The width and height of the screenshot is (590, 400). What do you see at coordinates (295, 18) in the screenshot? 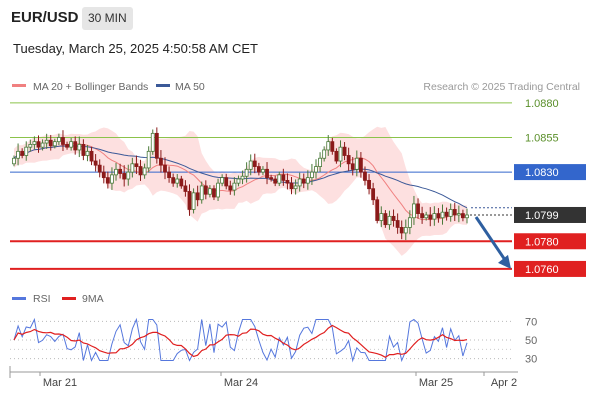
I see `chart-header: EUR/USD 30 MIN` at bounding box center [295, 18].